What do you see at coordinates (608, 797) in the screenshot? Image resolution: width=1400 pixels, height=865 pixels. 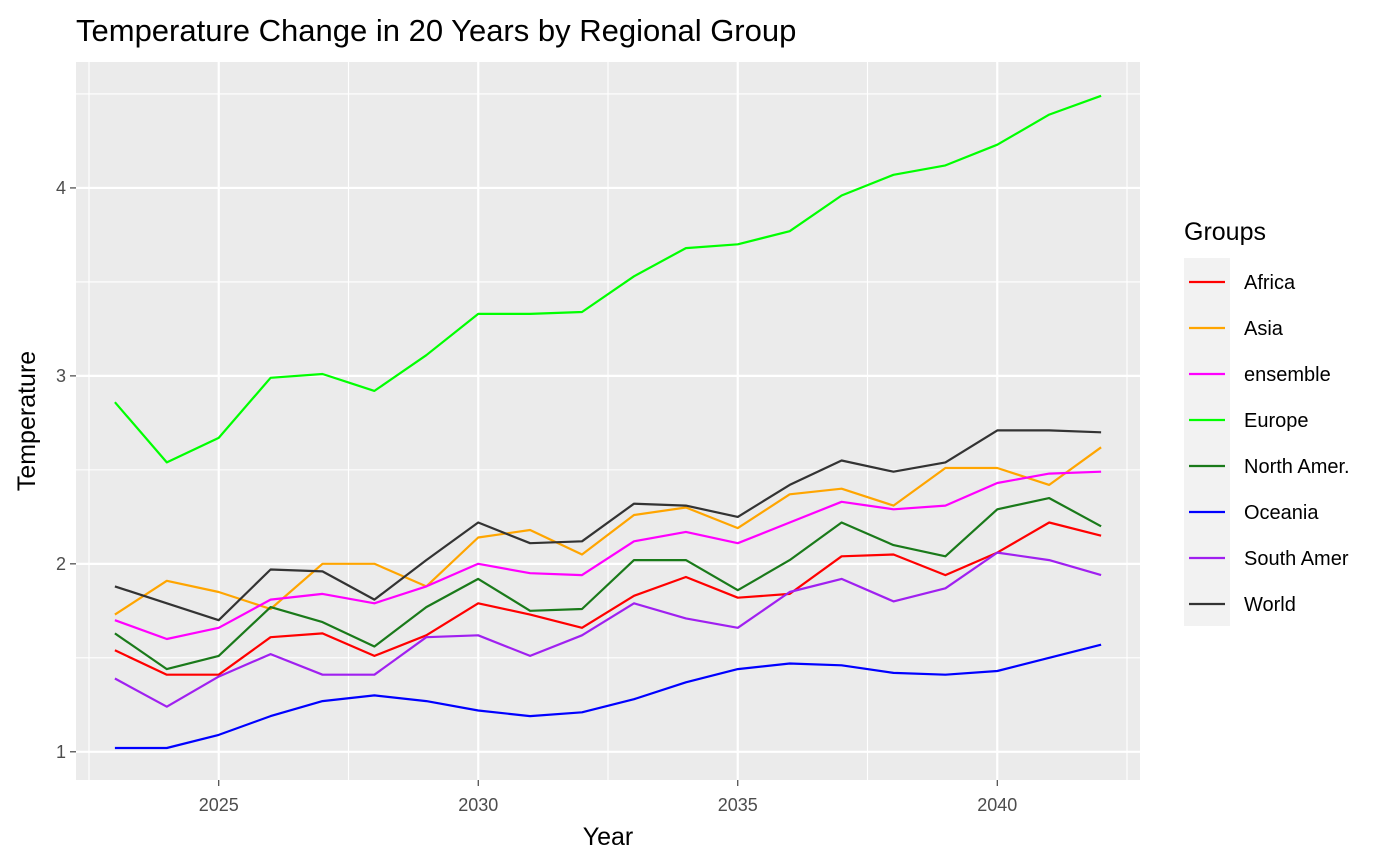 I see `x-axis-ticks: 2025 2030 2035 2040` at bounding box center [608, 797].